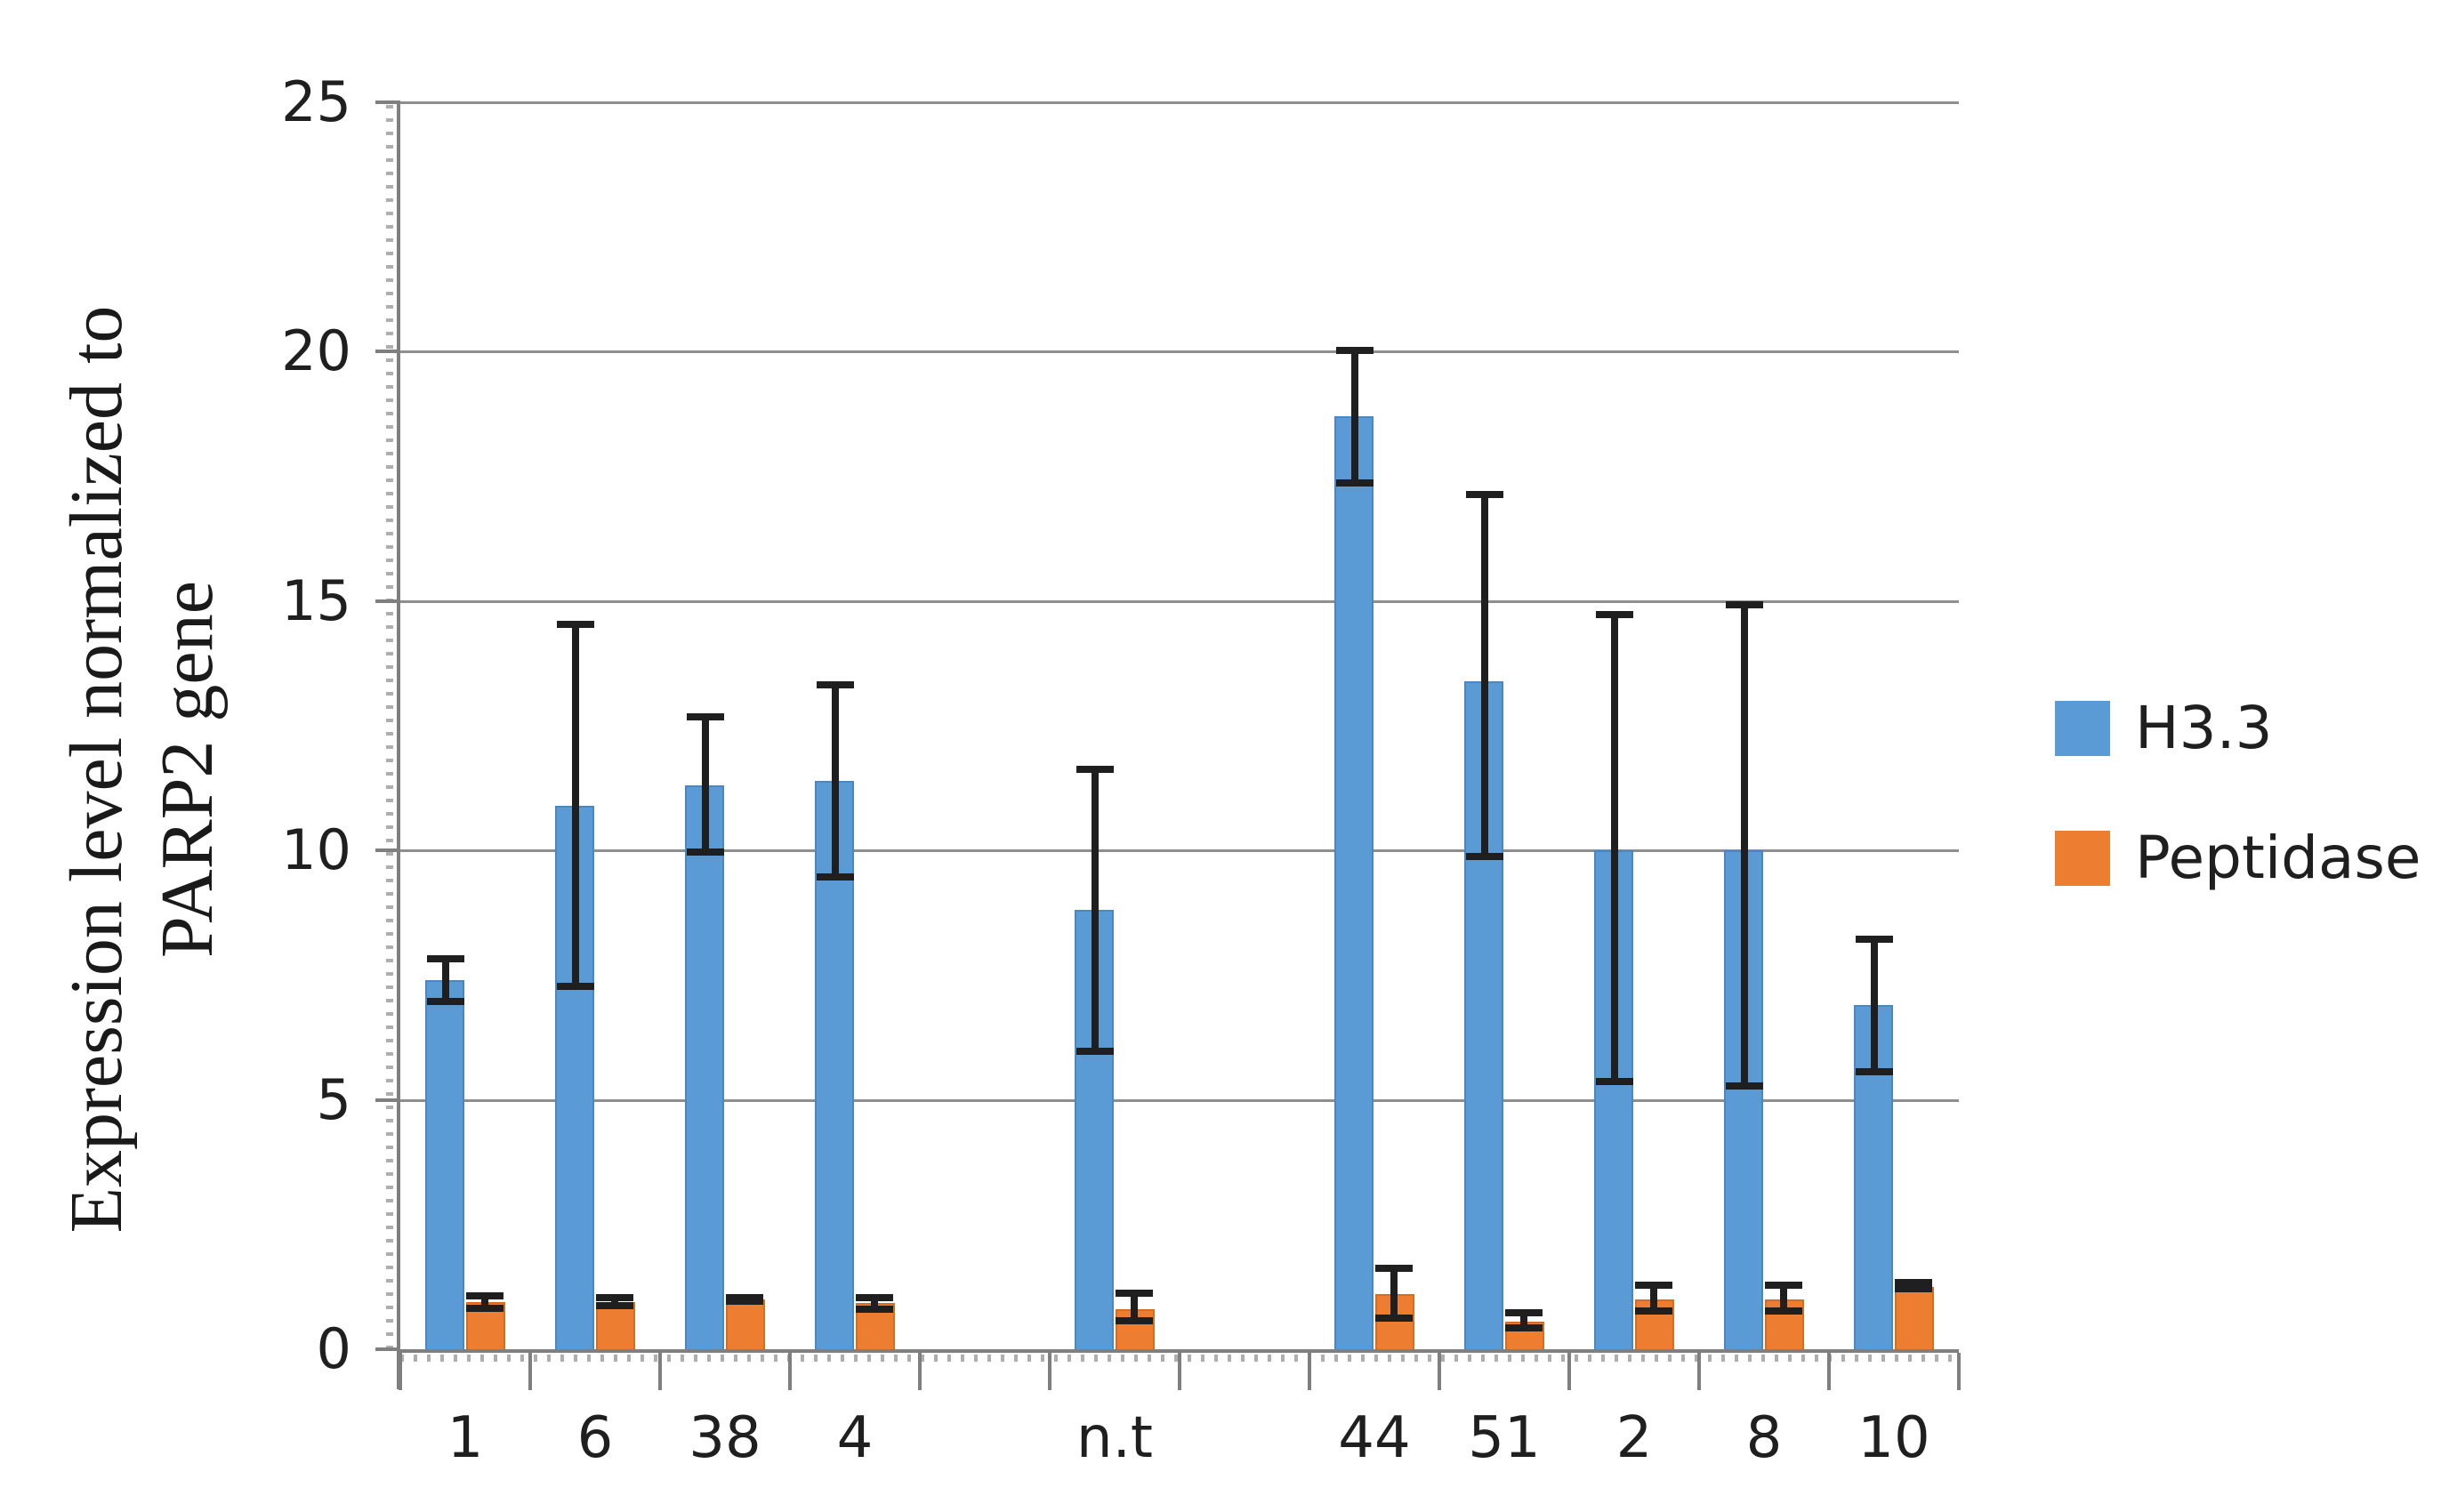 The width and height of the screenshot is (2441, 1512). Describe the element at coordinates (1504, 1438) in the screenshot. I see `x-category-label-51: 51` at that location.